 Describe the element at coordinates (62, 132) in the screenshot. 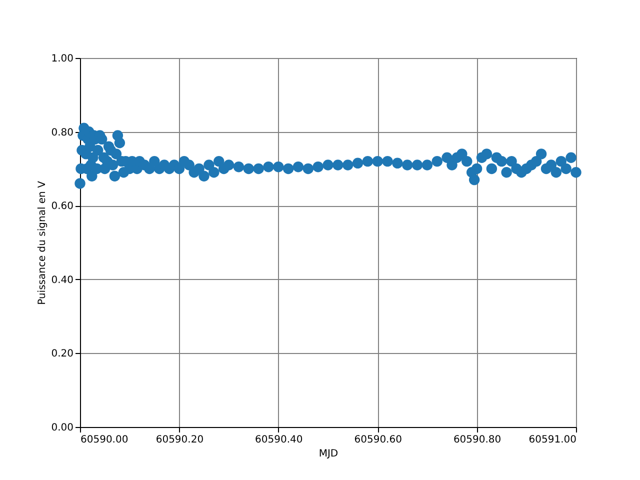

I see `y-tick-label: 0.80` at that location.